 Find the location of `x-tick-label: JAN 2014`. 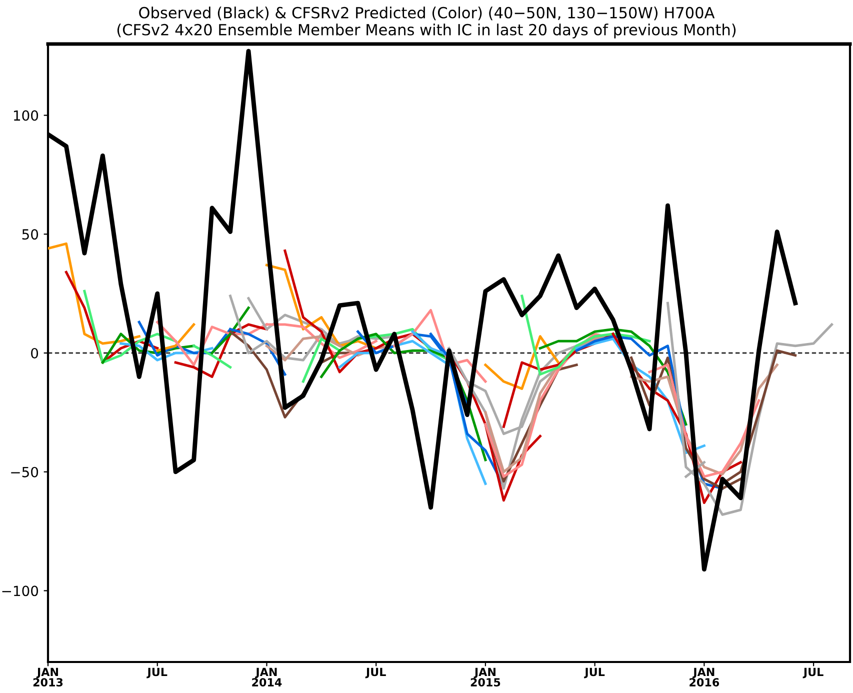

x-tick-label: JAN 2014 is located at coordinates (267, 677).